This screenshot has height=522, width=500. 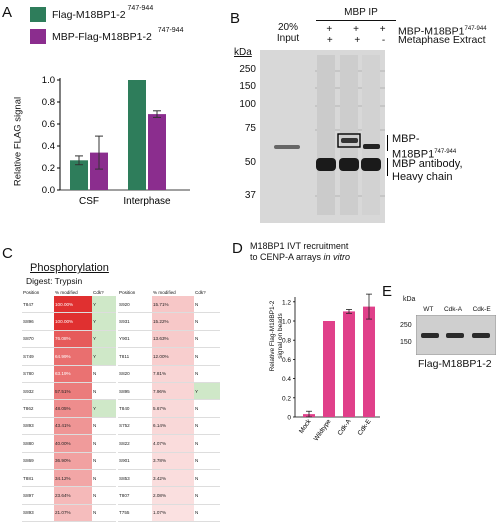 I want to click on position-cell: T862, so click(x=38, y=408).